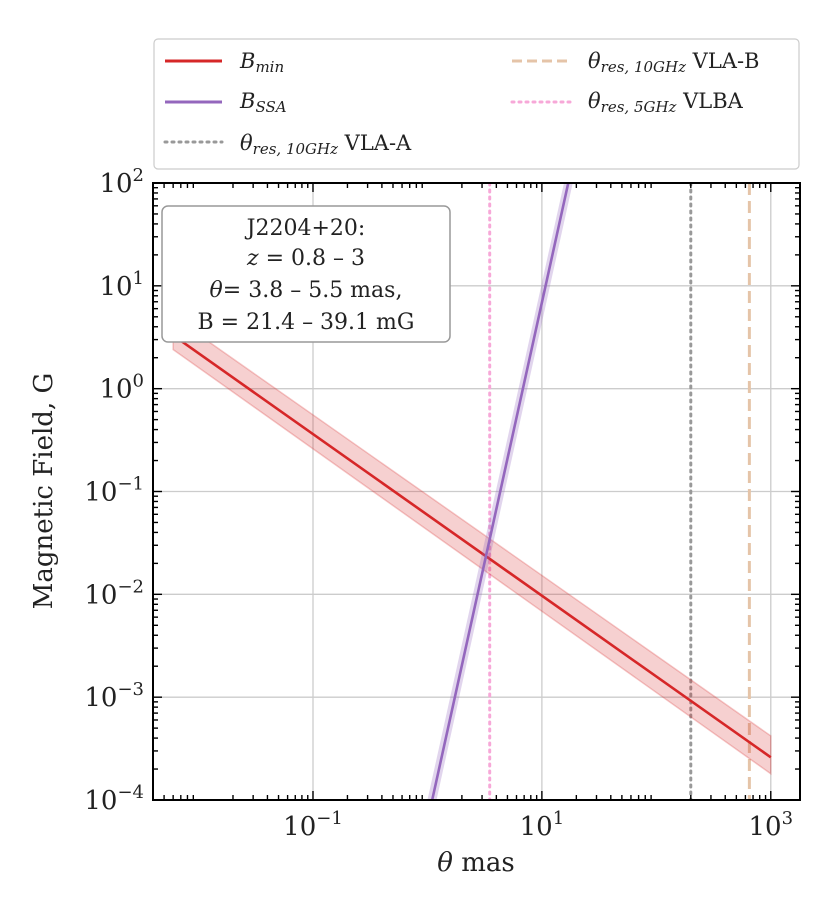 This screenshot has width=830, height=913. I want to click on y-tick-label-1: 10¹, so click(121, 285).